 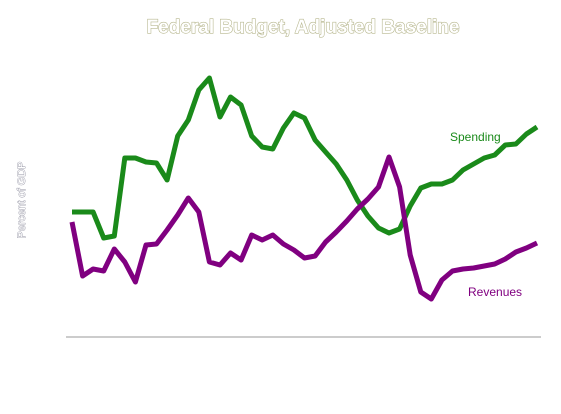 I want to click on y-axis-label: Percent of GDP, so click(x=22, y=199).